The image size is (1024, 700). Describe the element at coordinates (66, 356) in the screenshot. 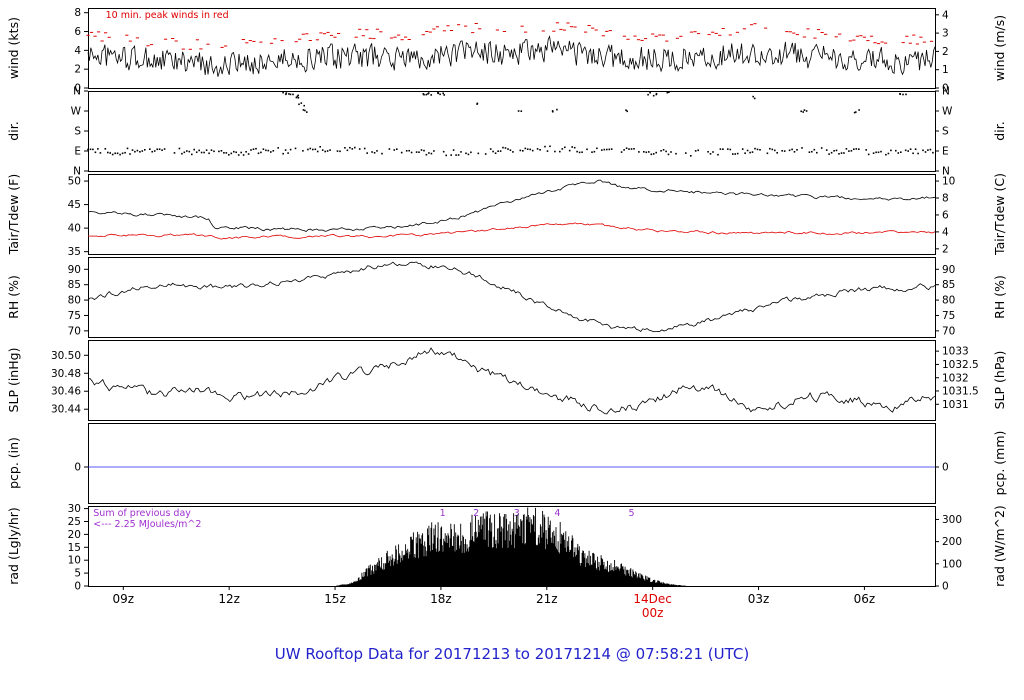

I see `svg-text: 30.50` at that location.